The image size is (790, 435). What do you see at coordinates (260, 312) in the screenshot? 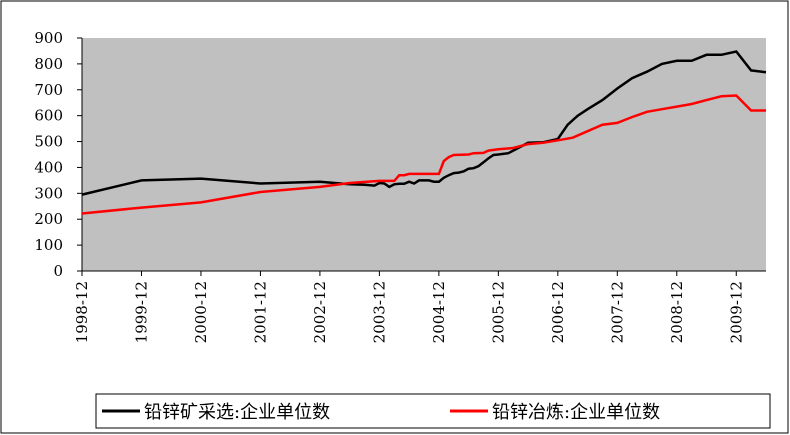
I see `x-tick-label: 2001-12` at bounding box center [260, 312].